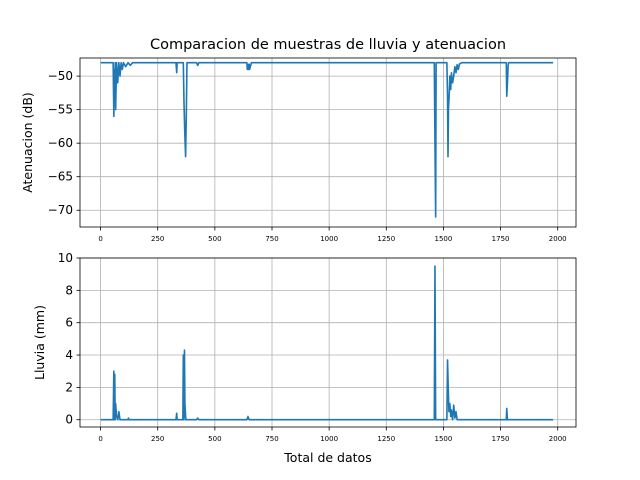 The image size is (640, 480). What do you see at coordinates (60, 177) in the screenshot?
I see `y-tick-label: −65` at bounding box center [60, 177].